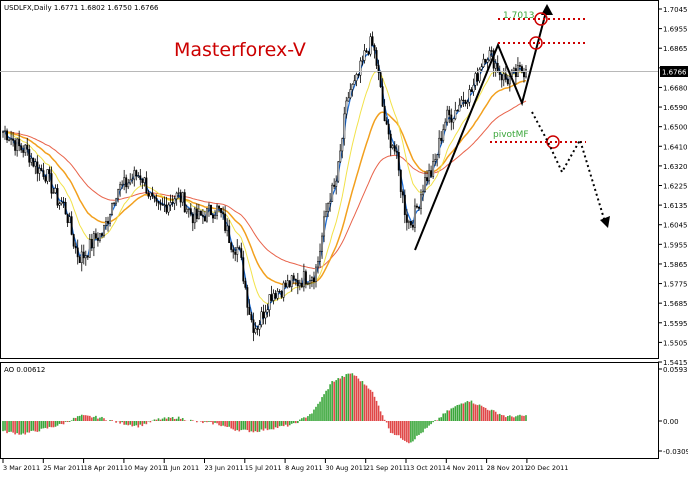 This screenshot has width=688, height=477. Describe the element at coordinates (675, 49) in the screenshot. I see `price-tick-label: 1.6865` at that location.